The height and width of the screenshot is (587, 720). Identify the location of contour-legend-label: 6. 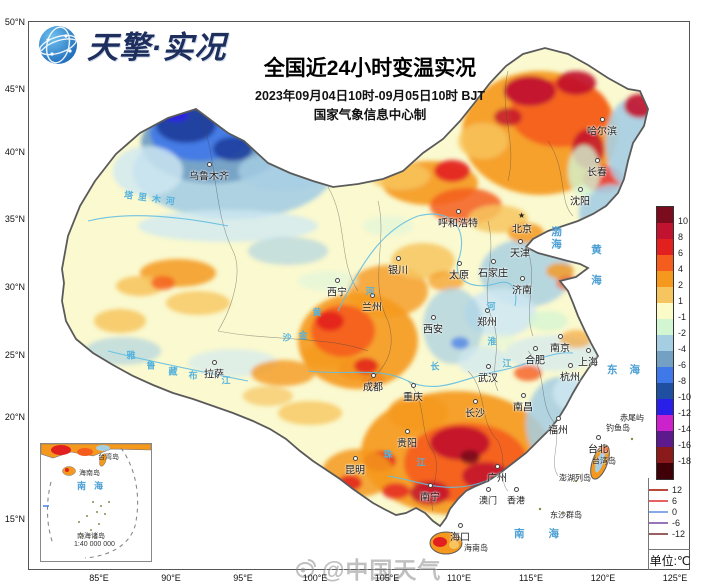
(675, 500).